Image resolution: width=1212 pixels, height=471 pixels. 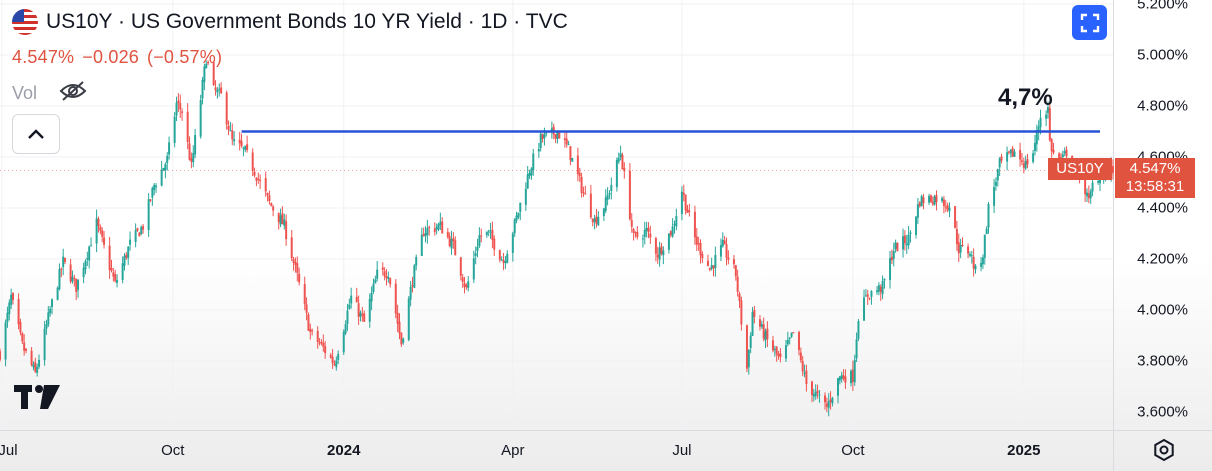 What do you see at coordinates (36, 134) in the screenshot?
I see `collapse-legend-button` at bounding box center [36, 134].